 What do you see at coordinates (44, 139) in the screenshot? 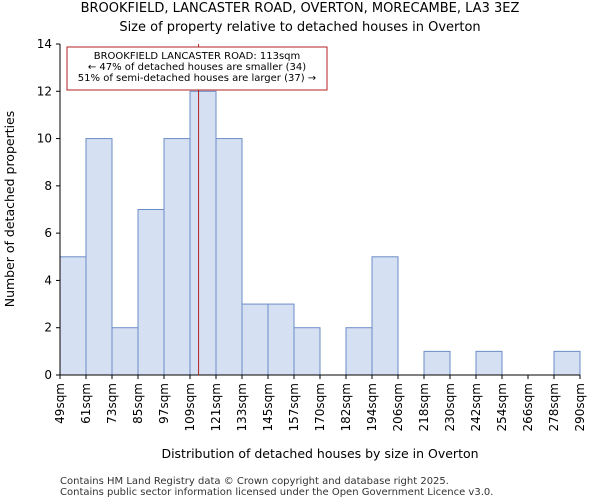
I see `y-tick-label-10: 10` at bounding box center [44, 139].